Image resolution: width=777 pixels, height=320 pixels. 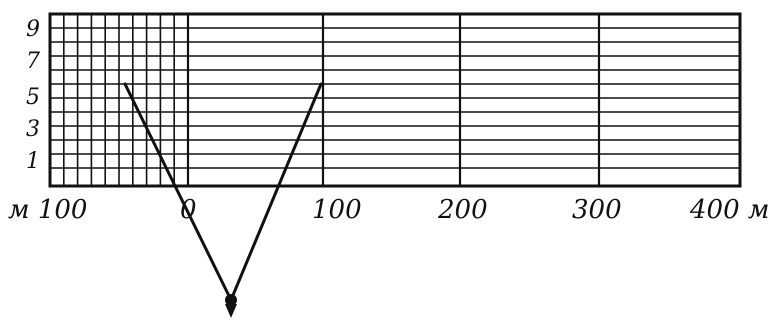 What do you see at coordinates (337, 210) in the screenshot?
I see `axis-label-100: 100` at bounding box center [337, 210].